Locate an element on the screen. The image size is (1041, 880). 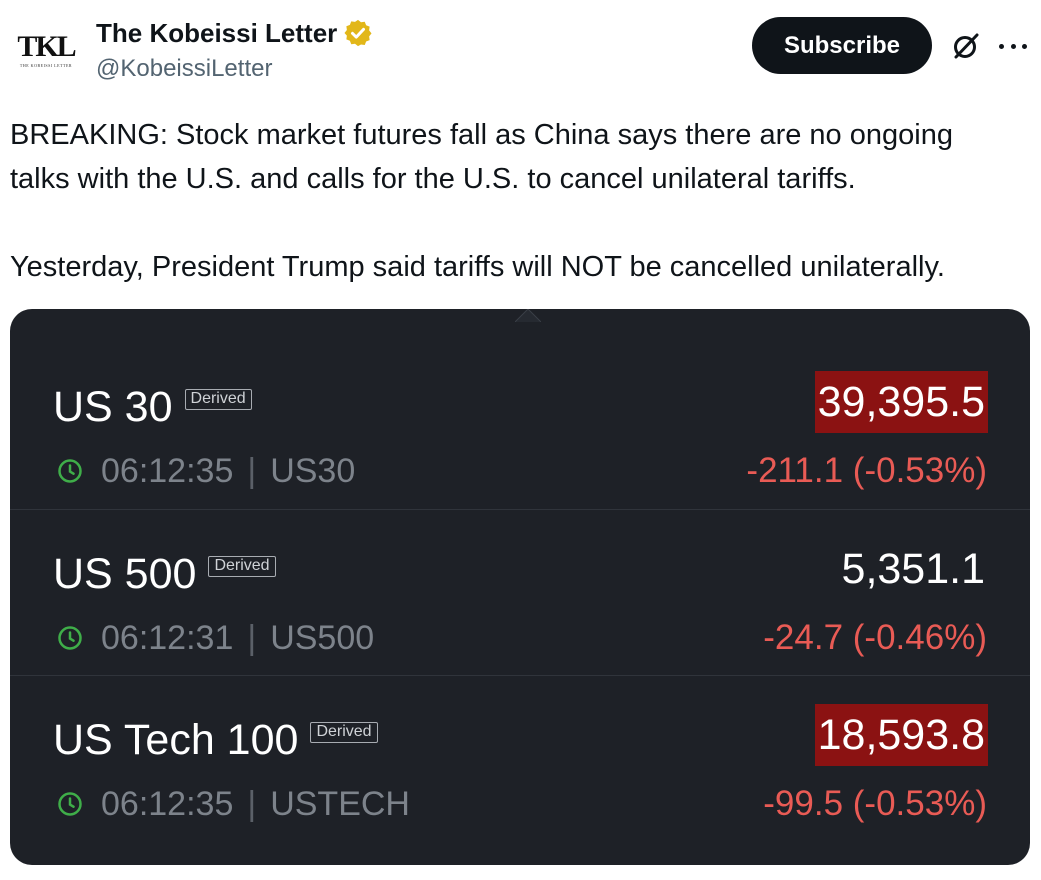
instrument-line: US 30 Derived is located at coordinates (152, 407).